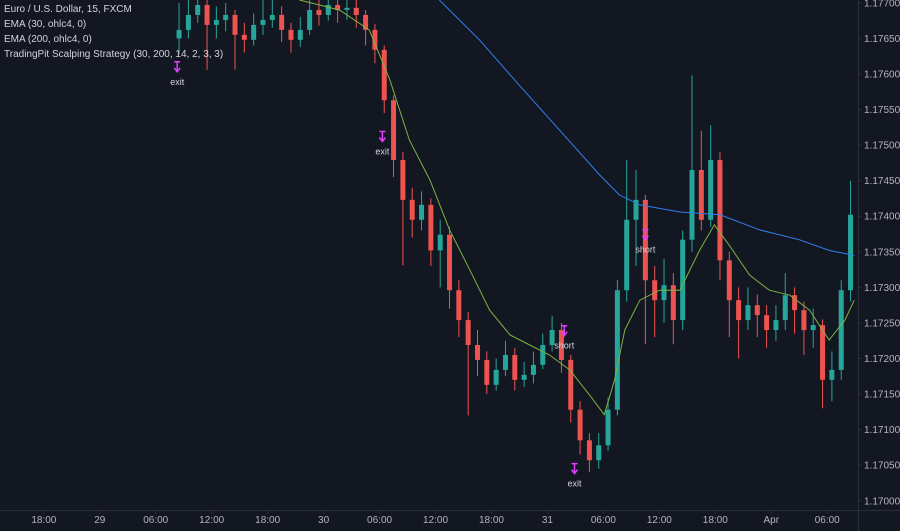 This screenshot has width=900, height=531. Describe the element at coordinates (882, 4) in the screenshot. I see `y-tick-label: 1.17700` at that location.